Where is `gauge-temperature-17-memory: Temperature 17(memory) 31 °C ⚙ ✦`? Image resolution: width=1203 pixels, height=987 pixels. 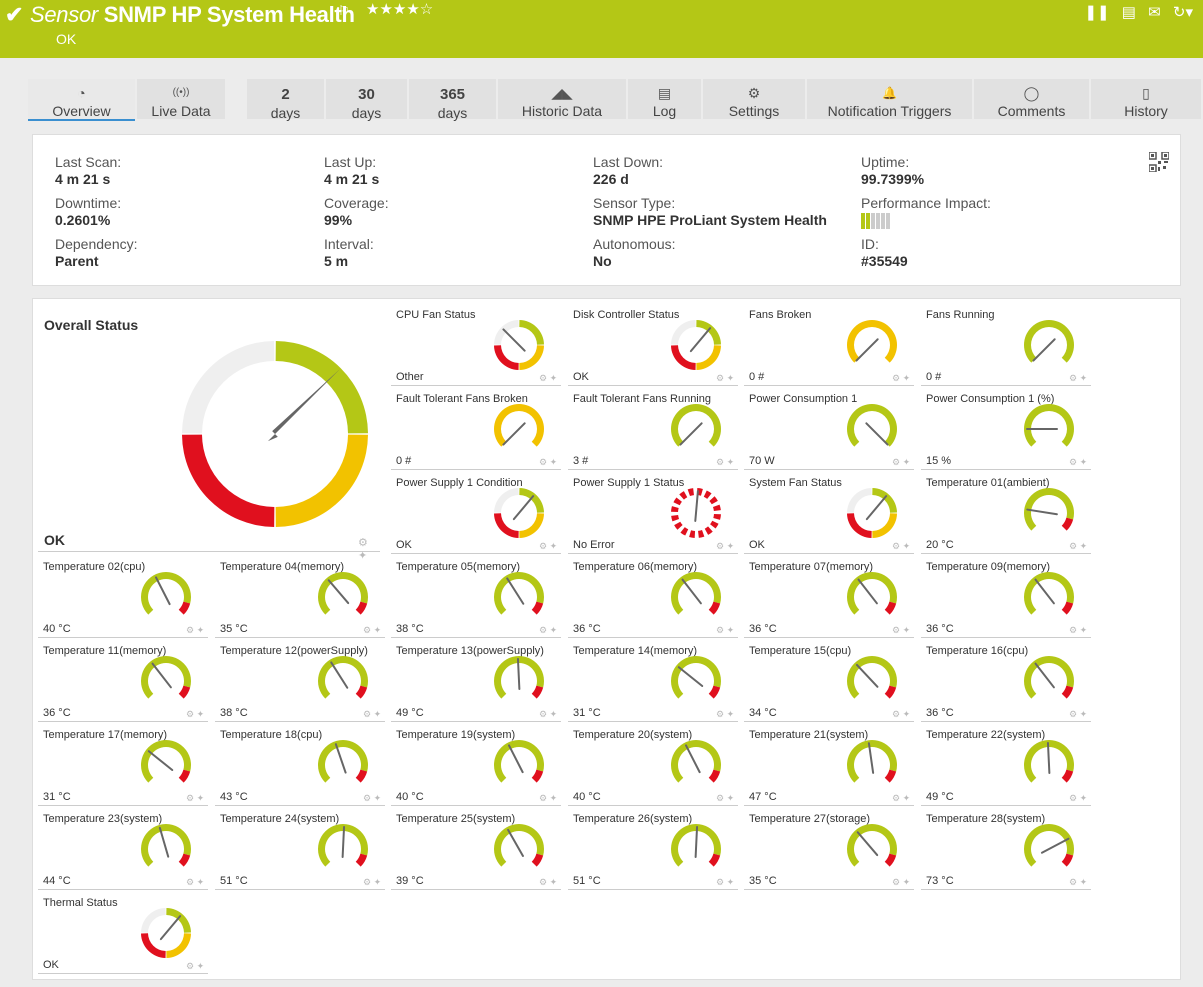
gauge-temperature-17-memory: Temperature 17(memory) 31 °C ⚙ ✦ is located at coordinates (123, 764).